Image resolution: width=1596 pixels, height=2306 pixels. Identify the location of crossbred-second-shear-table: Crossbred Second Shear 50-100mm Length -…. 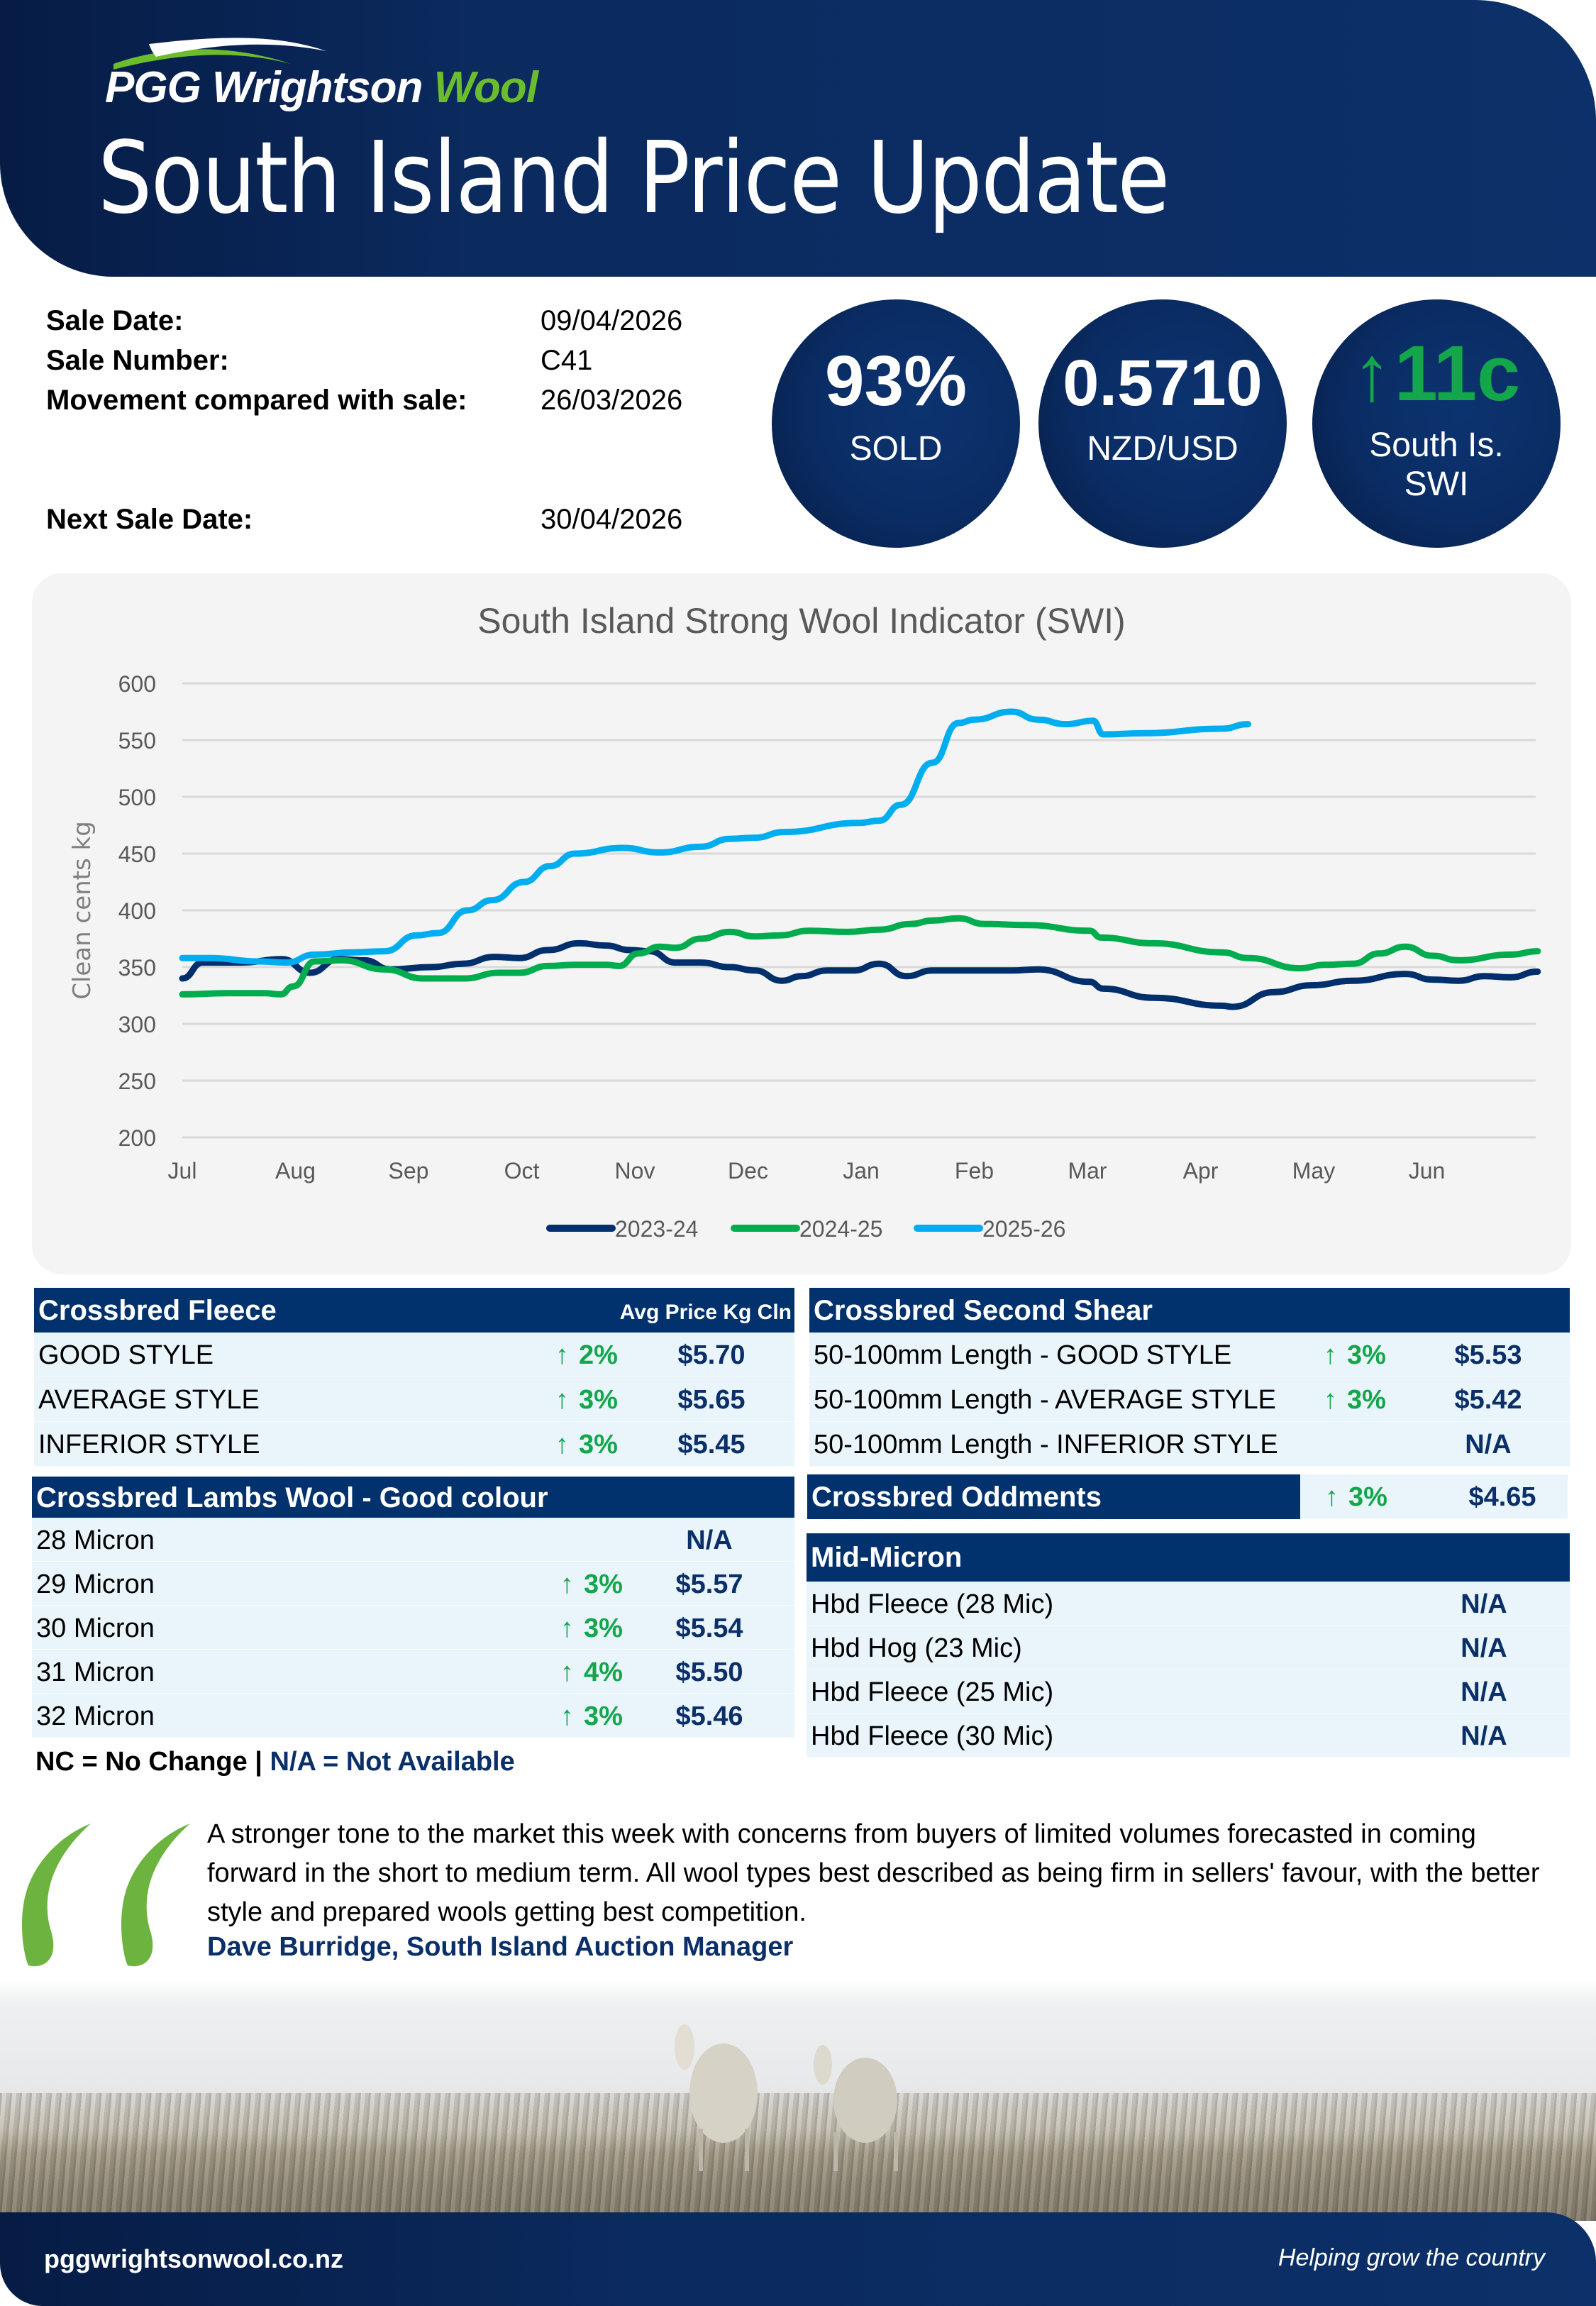
(1189, 1377).